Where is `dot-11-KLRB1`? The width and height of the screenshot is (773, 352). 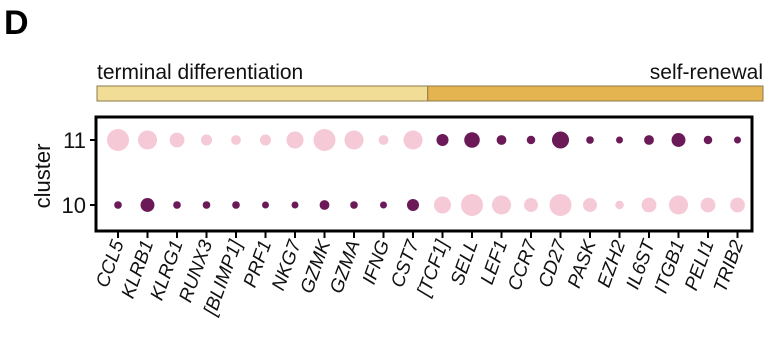
dot-11-KLRB1 is located at coordinates (147, 140).